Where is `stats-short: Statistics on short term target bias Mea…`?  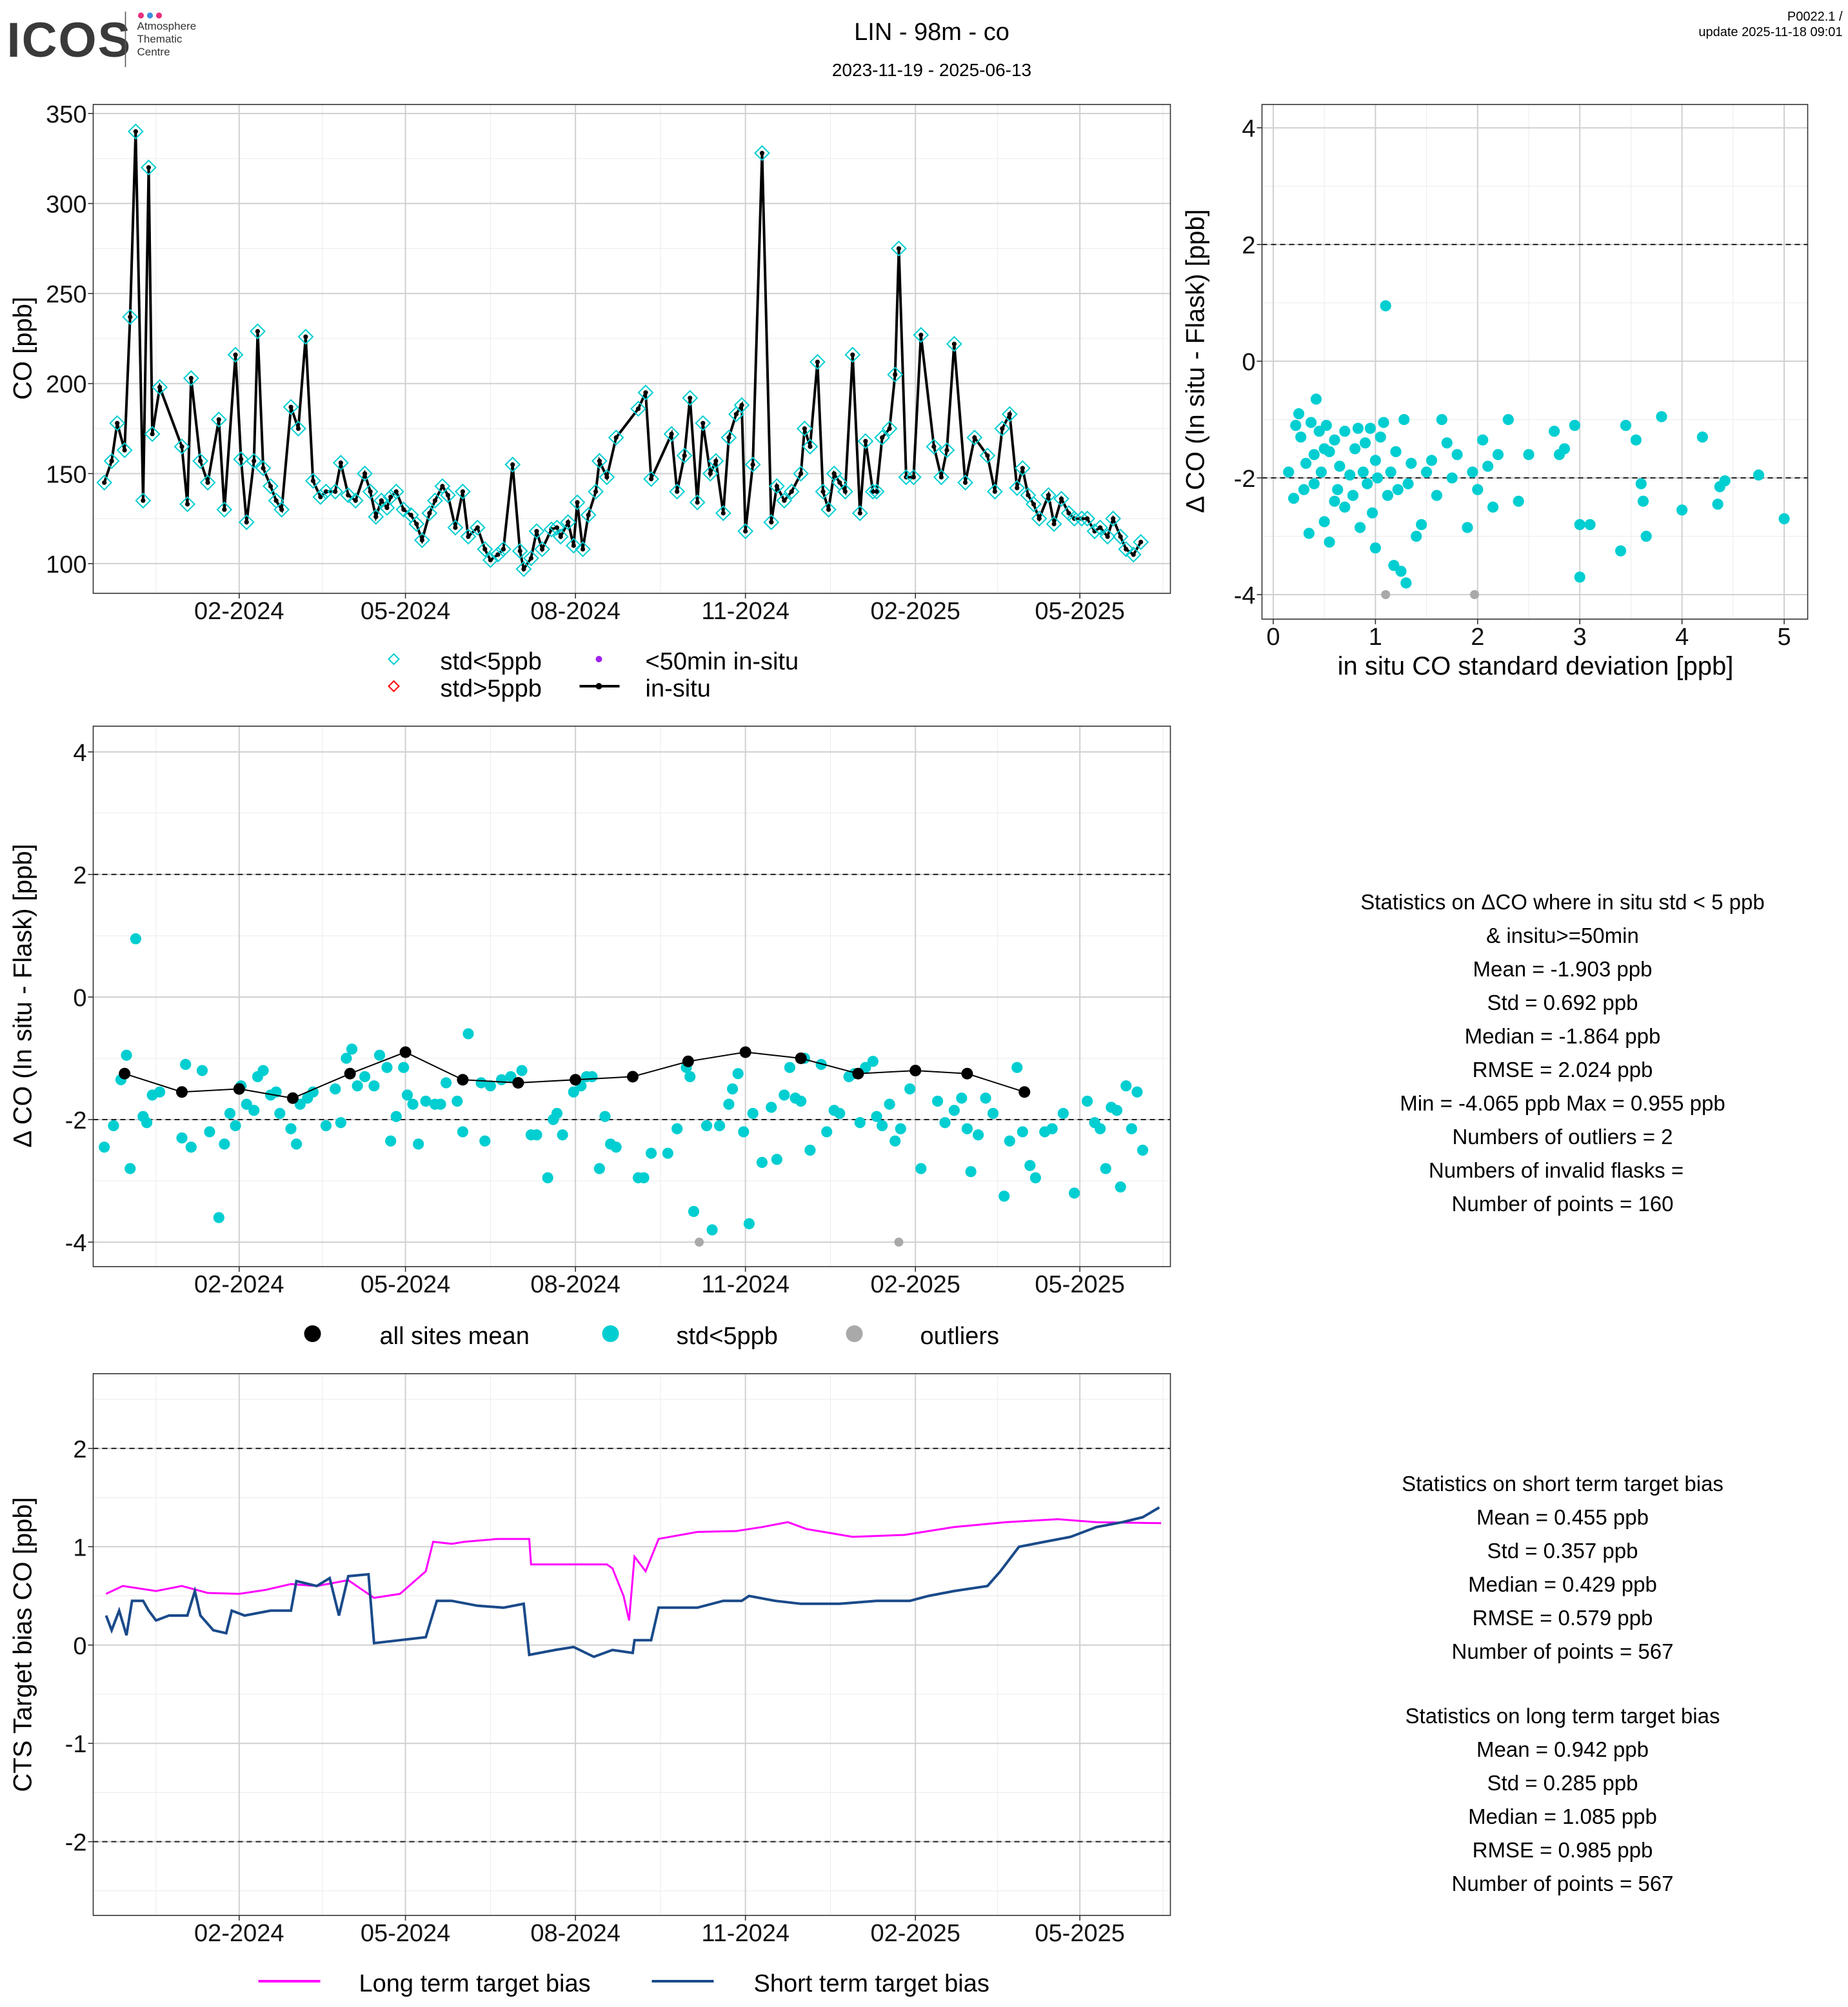
stats-short: Statistics on short term target bias Mea… is located at coordinates (1563, 1567).